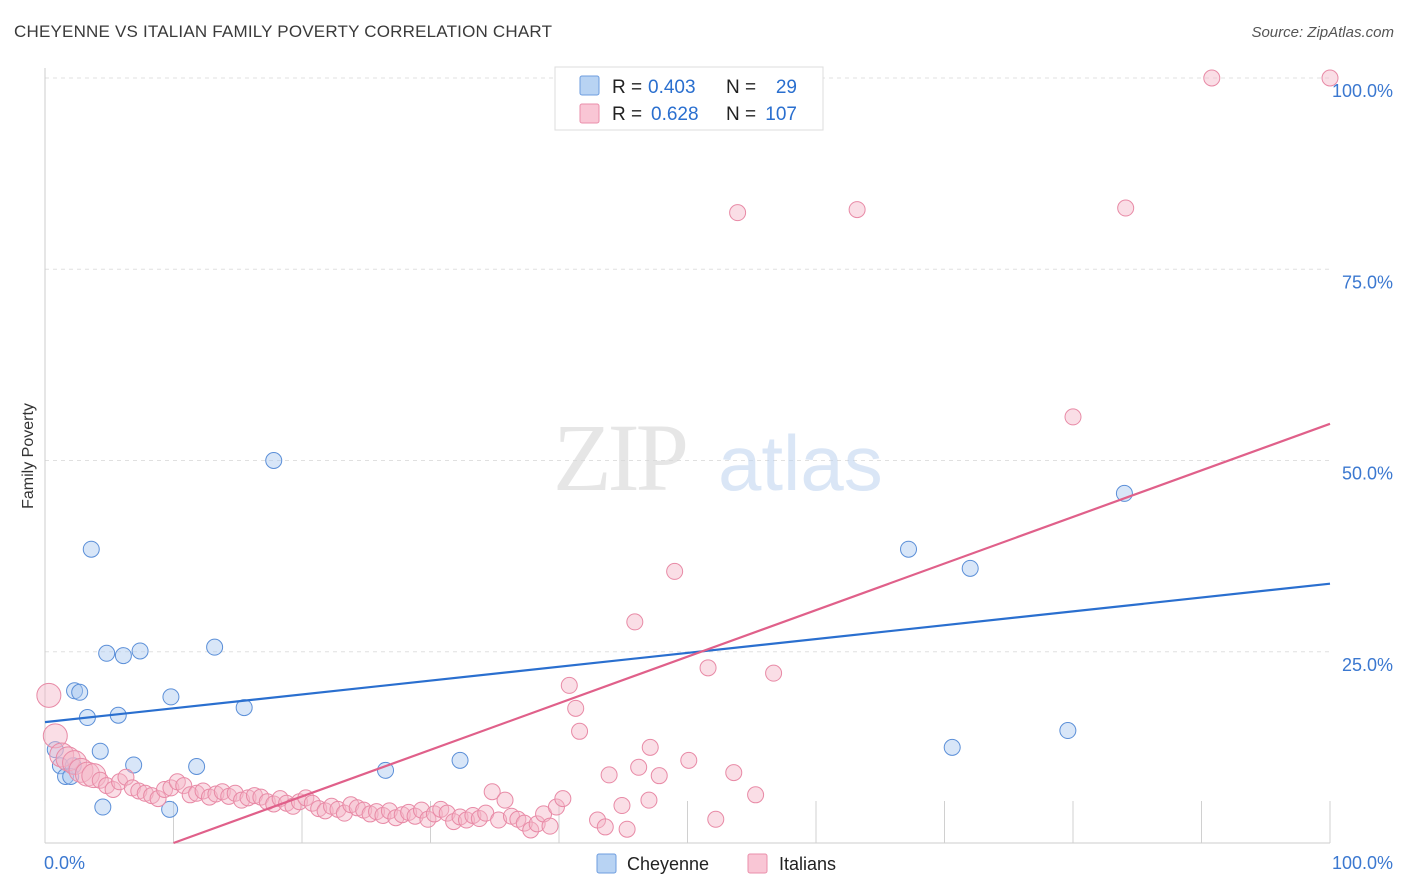  I want to click on watermark-zip: ZIP, so click(619, 457).